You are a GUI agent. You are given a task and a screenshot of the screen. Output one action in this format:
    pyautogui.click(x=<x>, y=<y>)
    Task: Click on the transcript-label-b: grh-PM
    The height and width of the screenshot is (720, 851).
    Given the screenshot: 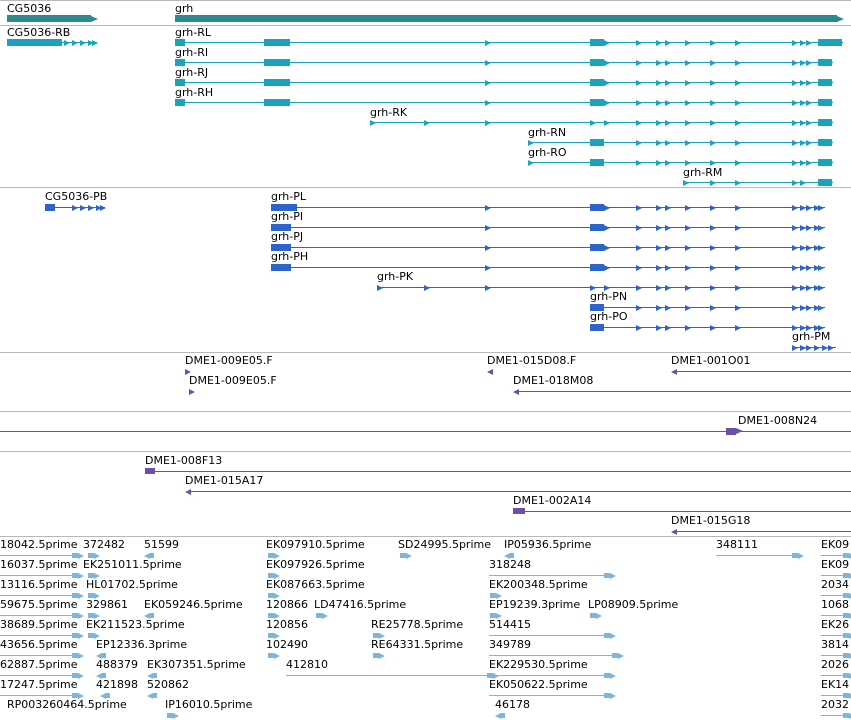 What is the action you would take?
    pyautogui.click(x=811, y=336)
    